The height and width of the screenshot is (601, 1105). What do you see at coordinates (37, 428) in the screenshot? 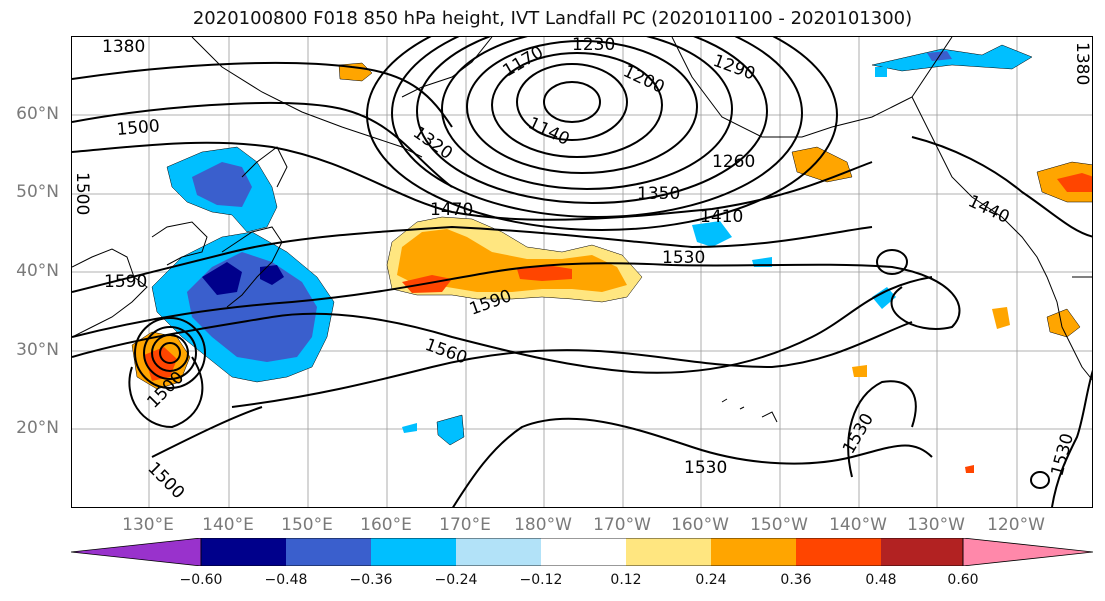
I see `lat-label-20n: 20°N` at bounding box center [37, 428].